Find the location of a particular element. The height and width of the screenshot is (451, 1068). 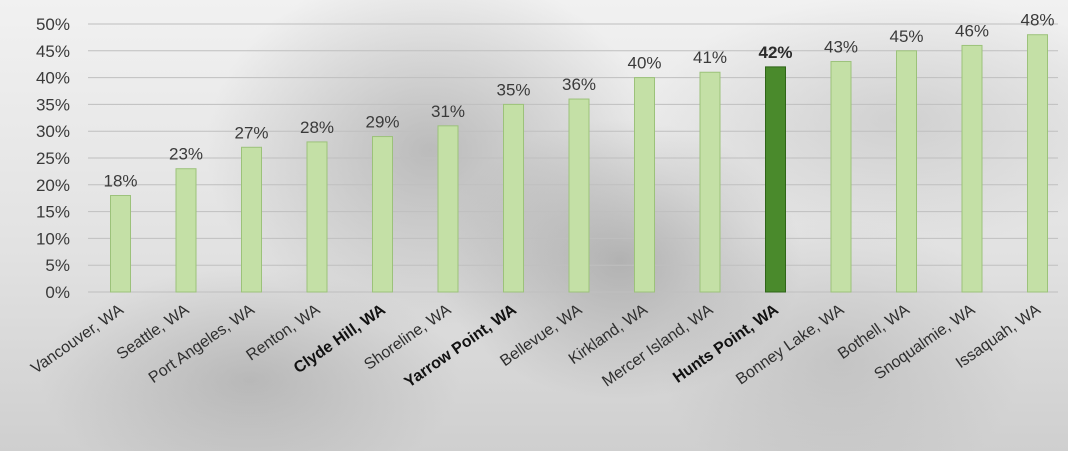

data-label: 40% is located at coordinates (644, 63).